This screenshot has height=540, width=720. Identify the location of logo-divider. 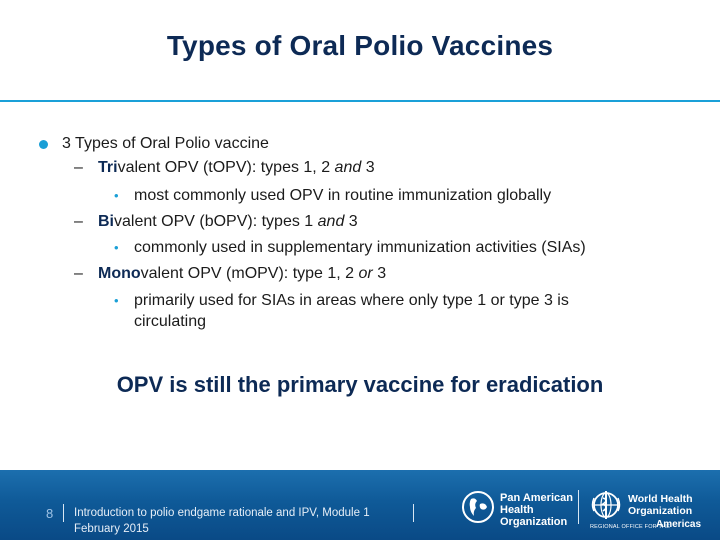
(578, 507).